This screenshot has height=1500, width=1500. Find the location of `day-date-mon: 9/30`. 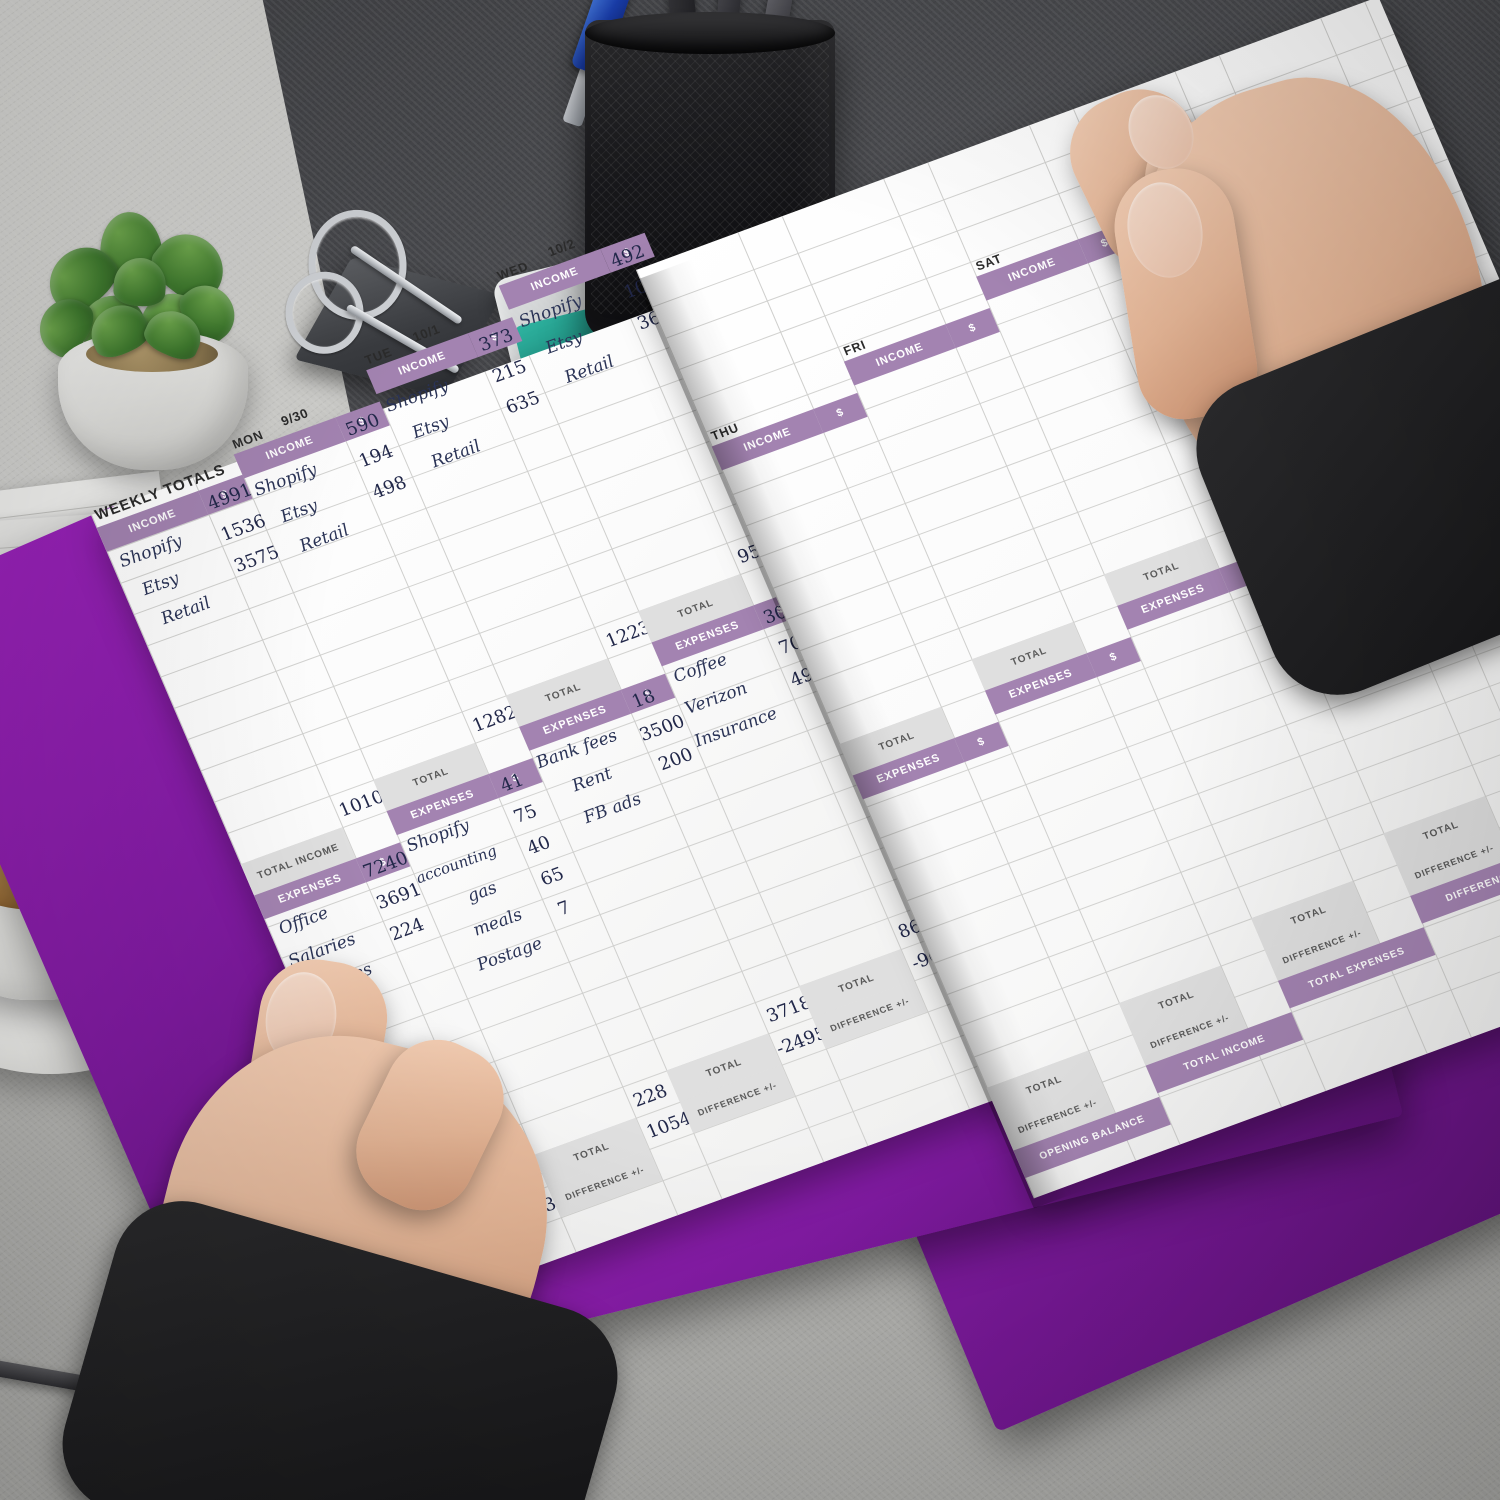

day-date-mon: 9/30 is located at coordinates (294, 417).